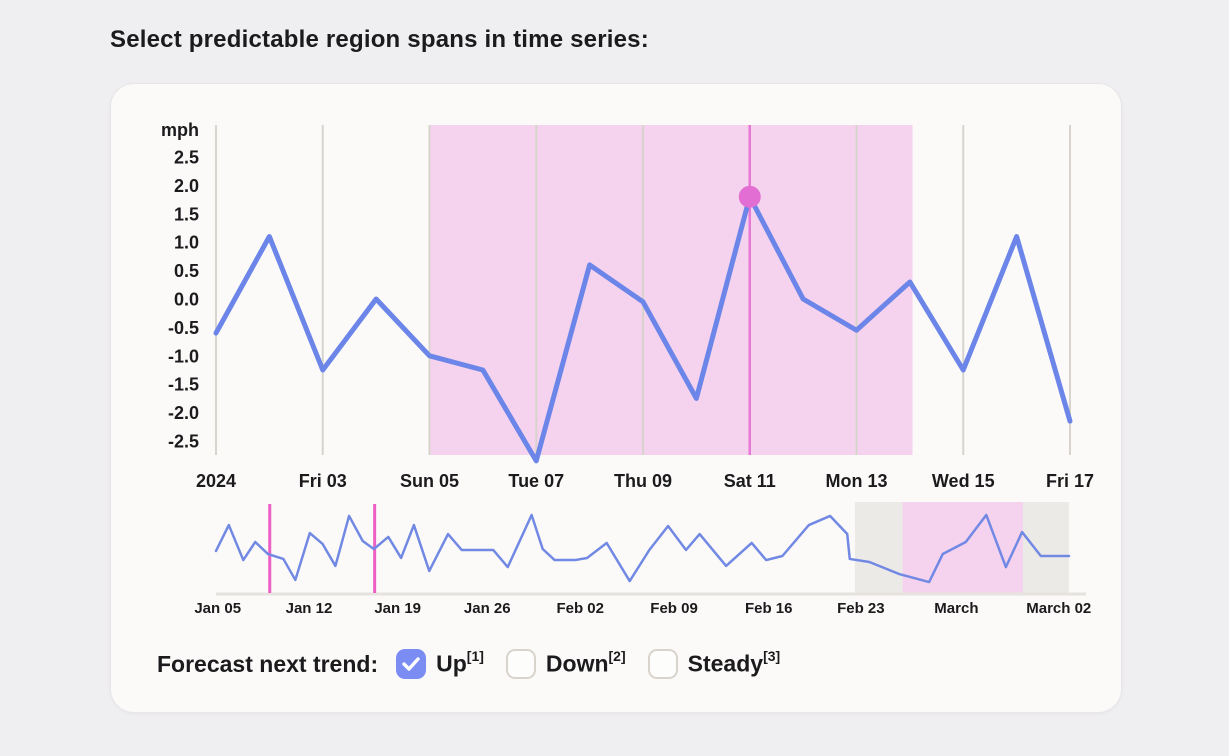  I want to click on x-tick-label: Fri 03, so click(323, 481).